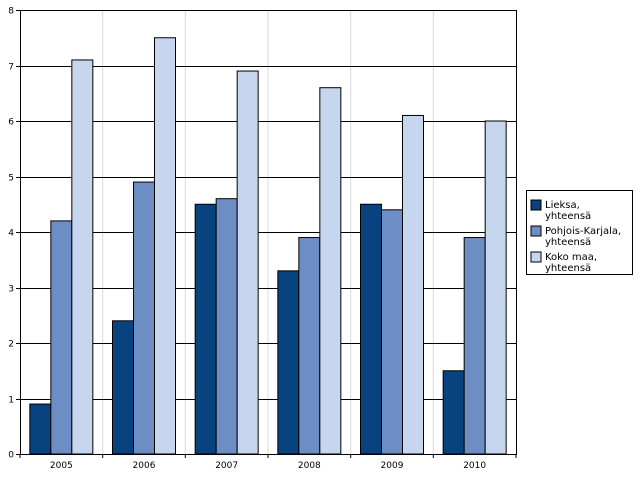 This screenshot has width=640, height=480. I want to click on bar-1-2005, so click(40, 429).